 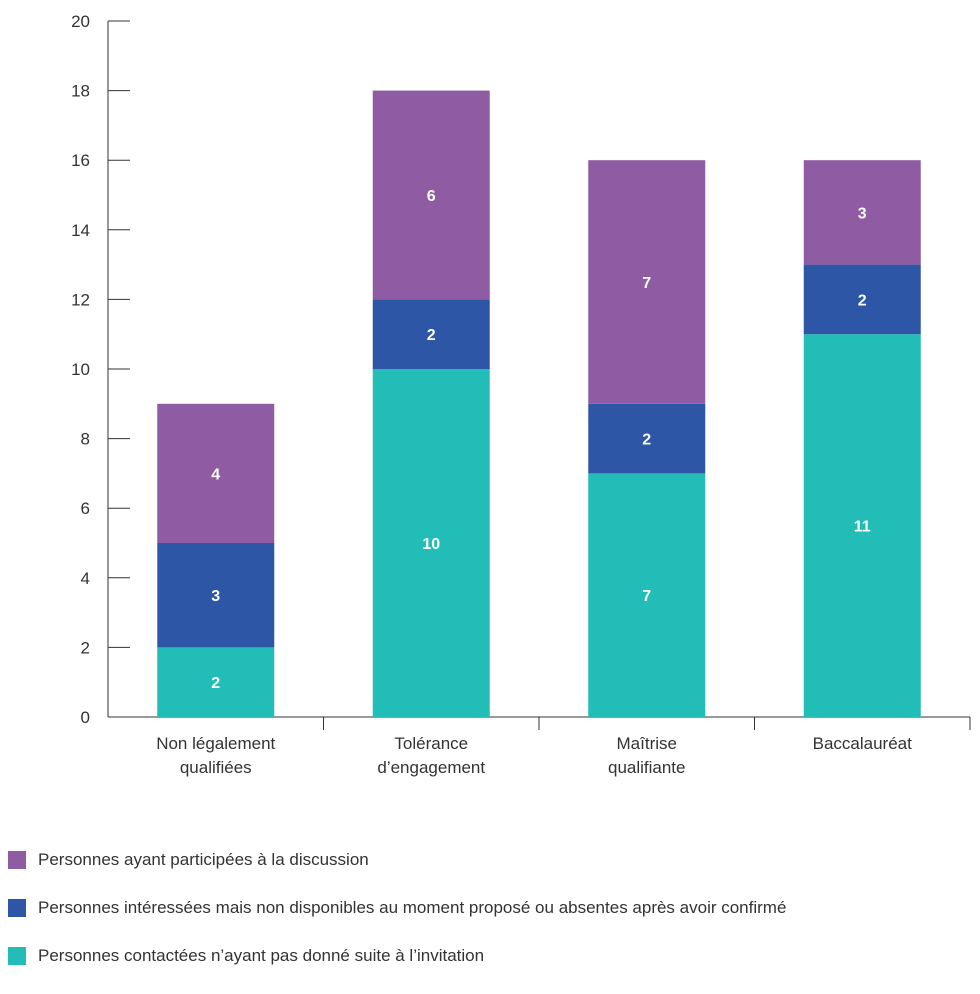 What do you see at coordinates (431, 743) in the screenshot?
I see `x-category-label: Tolérance` at bounding box center [431, 743].